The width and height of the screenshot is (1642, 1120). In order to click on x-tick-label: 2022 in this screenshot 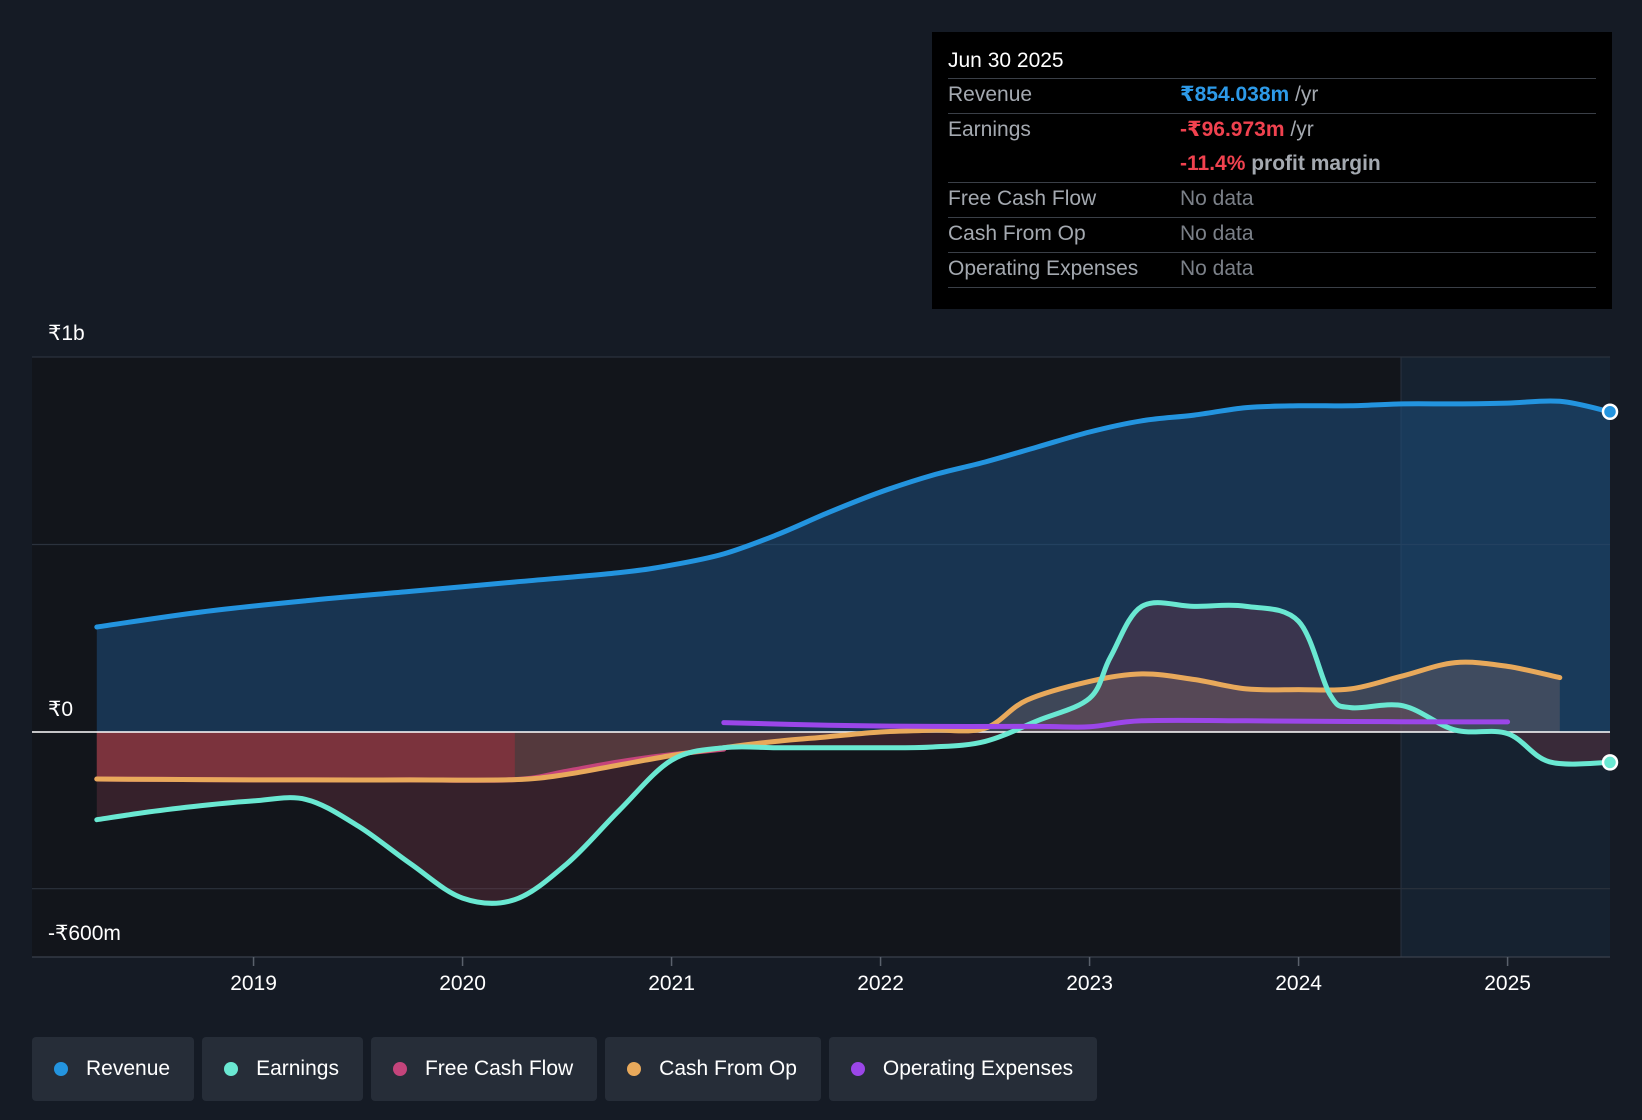, I will do `click(880, 983)`.